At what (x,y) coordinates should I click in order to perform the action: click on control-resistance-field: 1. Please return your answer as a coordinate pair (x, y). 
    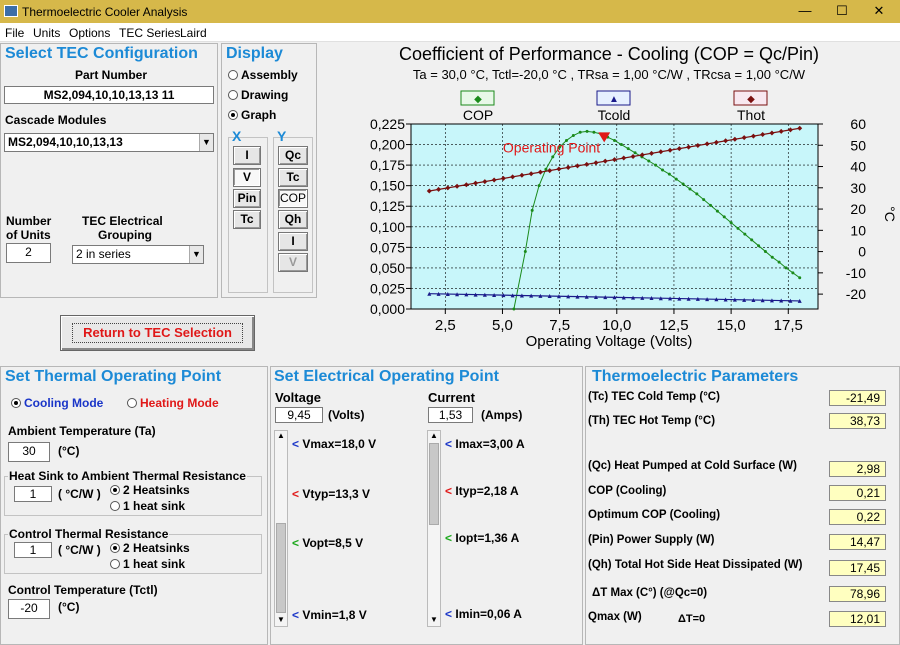
    Looking at the image, I should click on (33, 550).